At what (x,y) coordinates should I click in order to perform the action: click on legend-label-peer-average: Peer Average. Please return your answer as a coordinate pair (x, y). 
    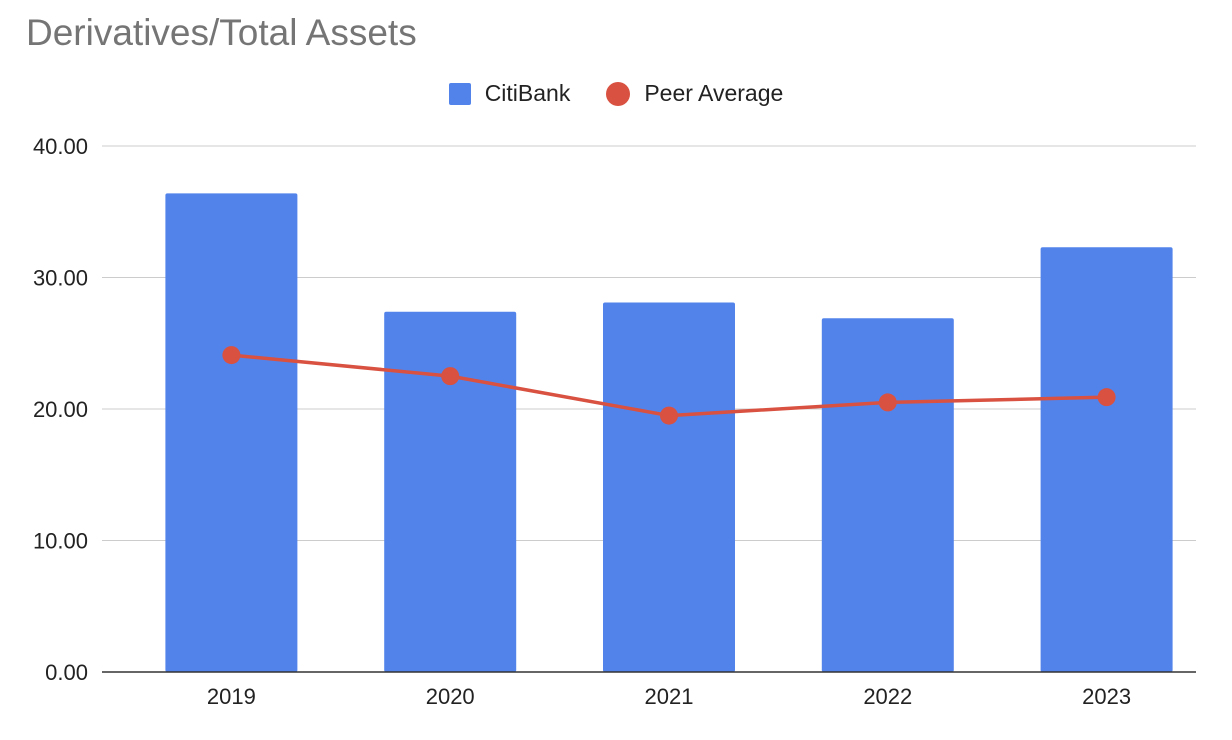
    Looking at the image, I should click on (714, 93).